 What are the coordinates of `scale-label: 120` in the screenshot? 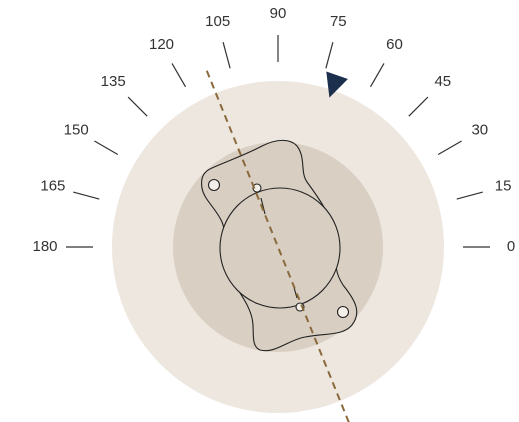 It's located at (161, 44).